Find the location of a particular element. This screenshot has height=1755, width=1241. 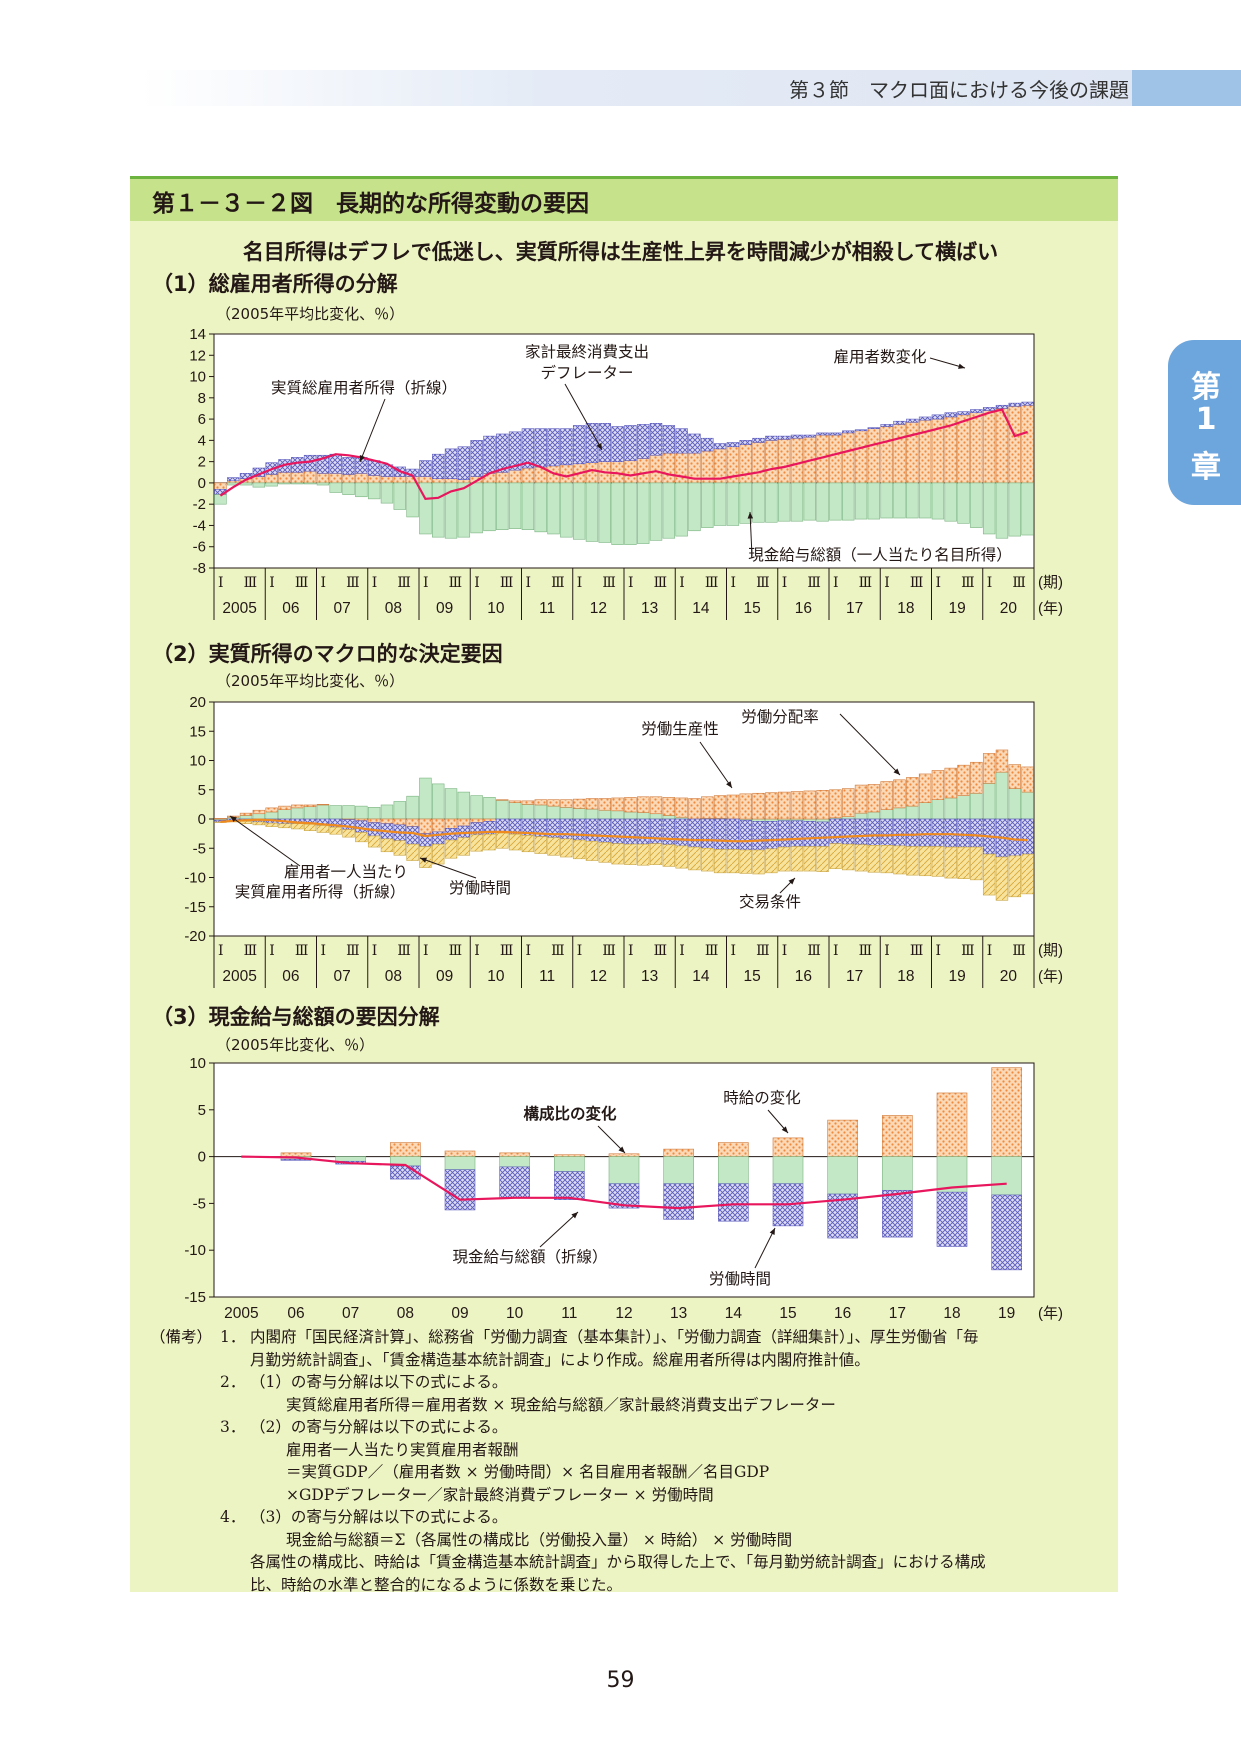

year-tick-label: 13 is located at coordinates (649, 608).